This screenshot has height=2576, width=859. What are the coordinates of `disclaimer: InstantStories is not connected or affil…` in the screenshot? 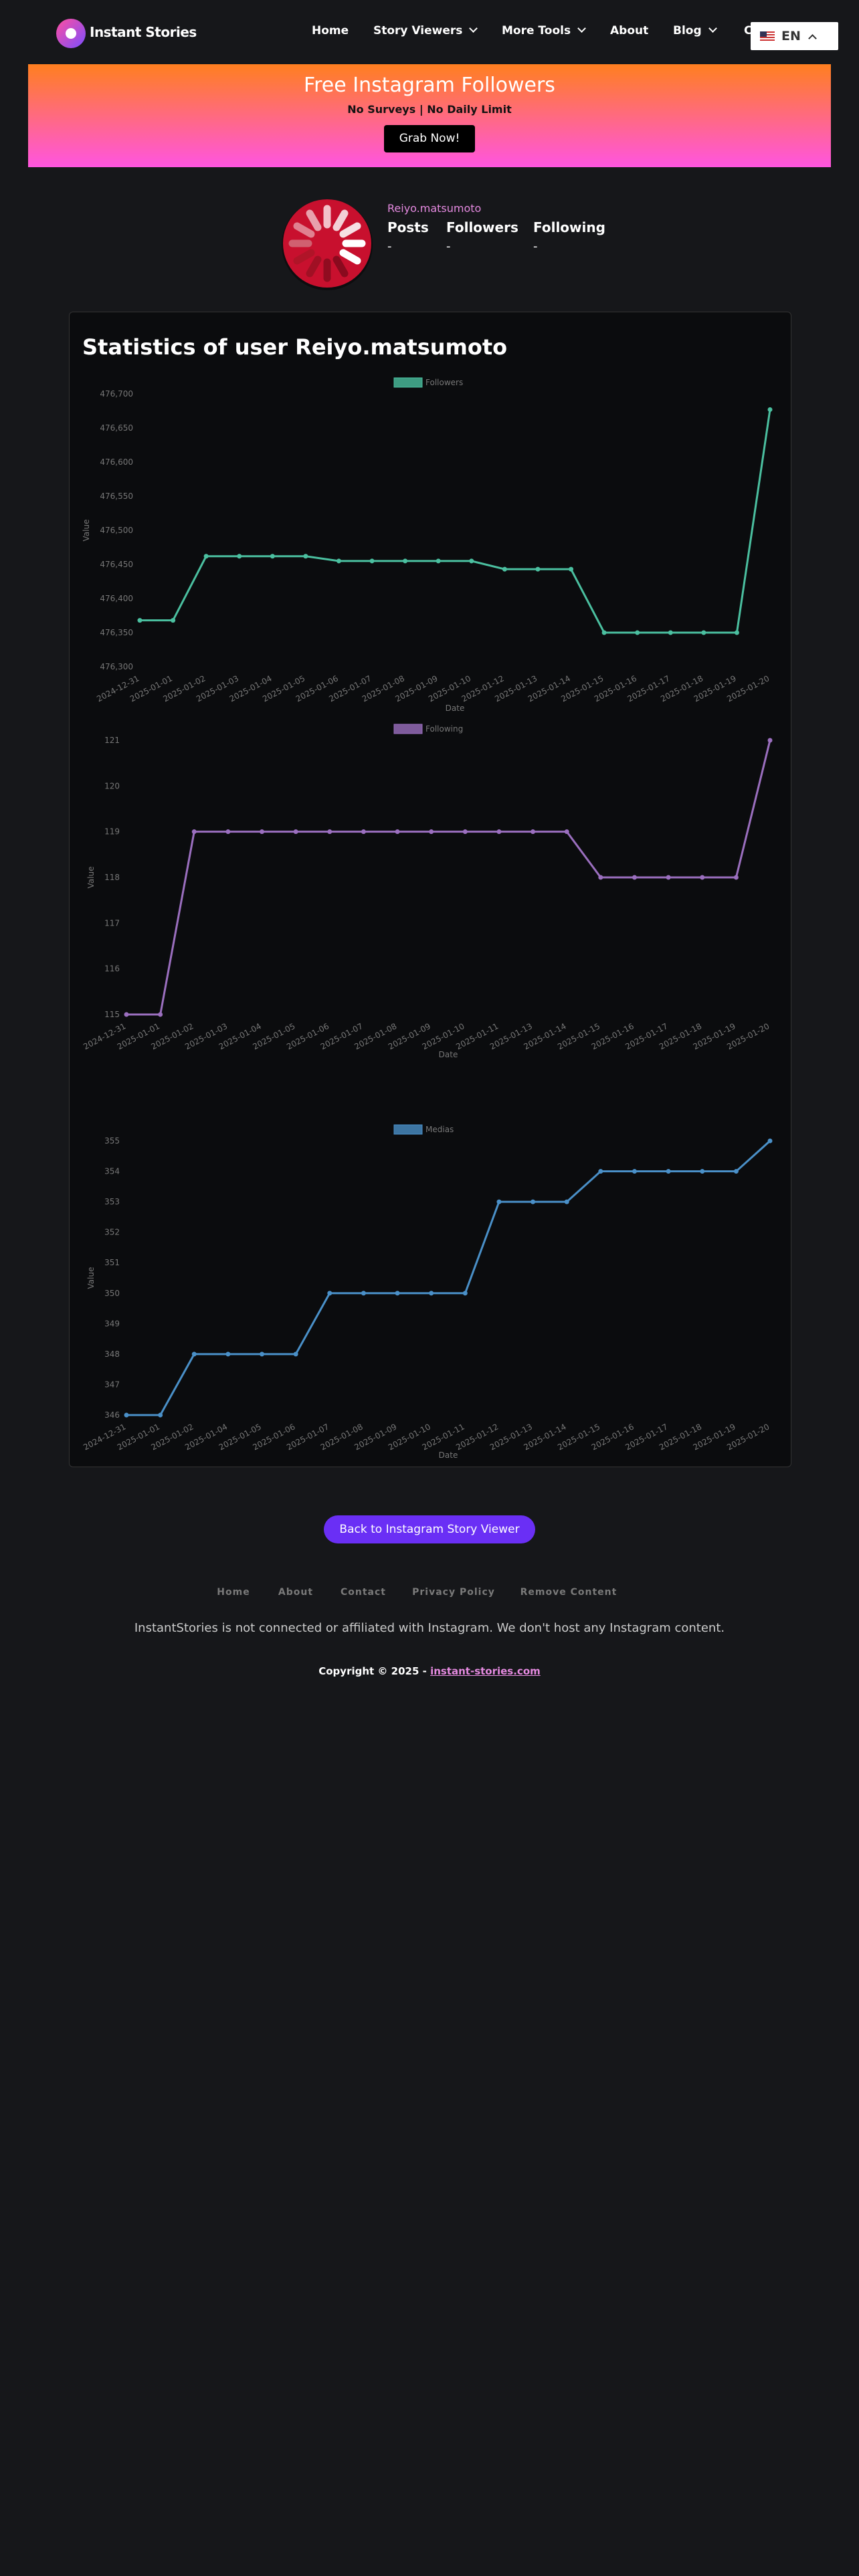 It's located at (429, 1628).